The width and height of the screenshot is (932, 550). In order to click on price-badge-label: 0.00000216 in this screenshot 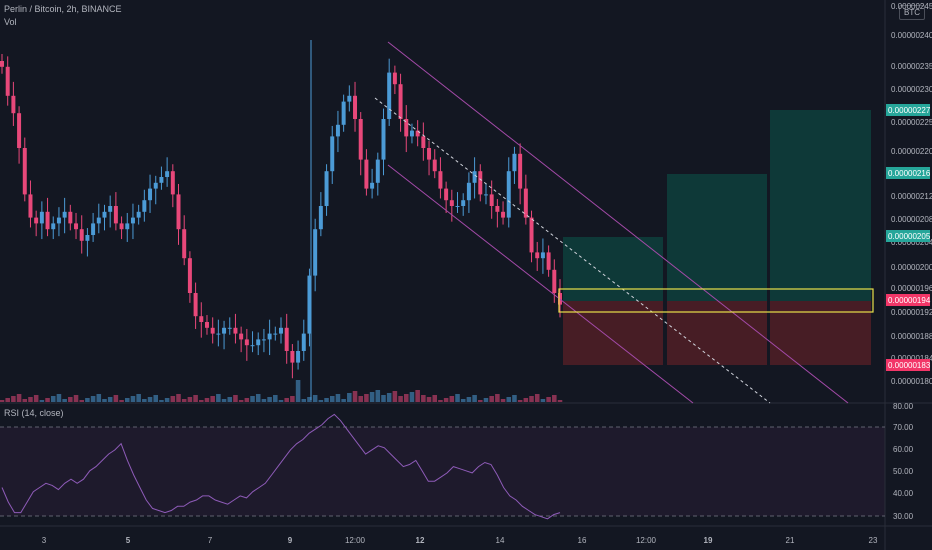, I will do `click(909, 173)`.